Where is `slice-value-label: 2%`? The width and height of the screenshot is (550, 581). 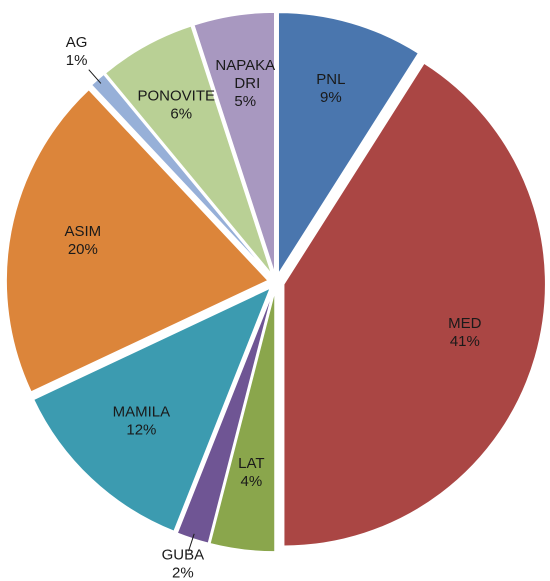 slice-value-label: 2% is located at coordinates (183, 573).